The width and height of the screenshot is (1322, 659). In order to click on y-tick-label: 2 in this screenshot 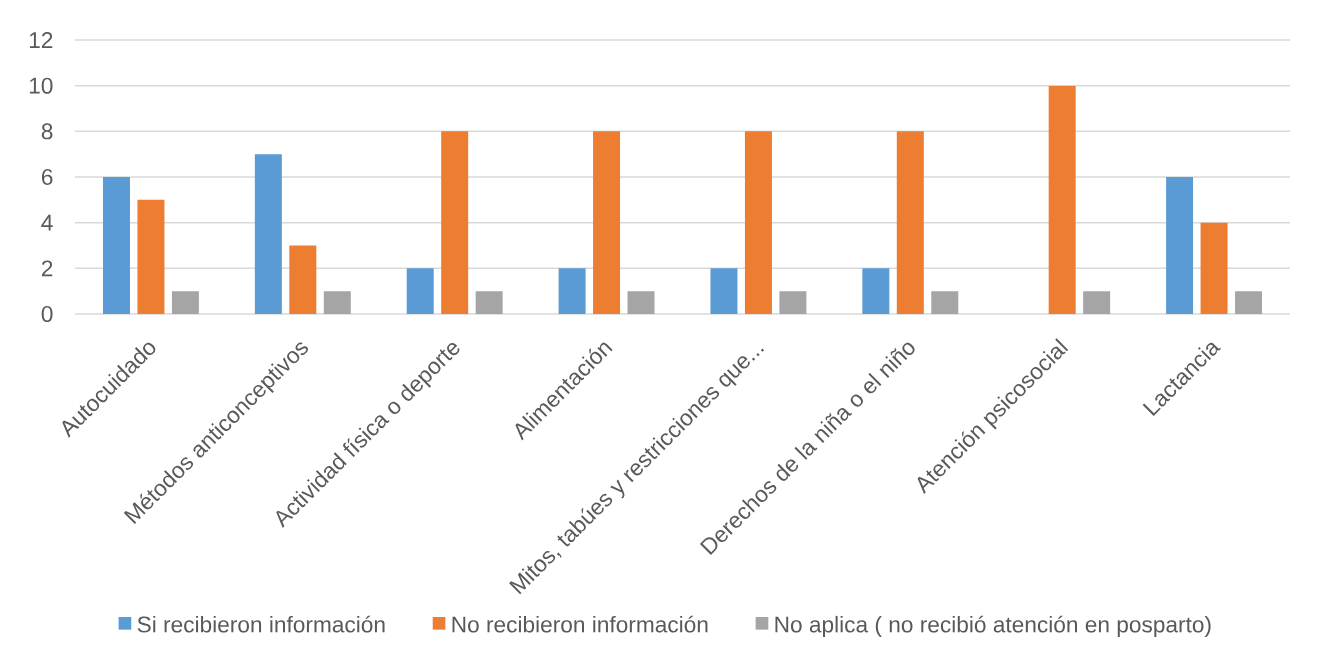, I will do `click(47, 268)`.